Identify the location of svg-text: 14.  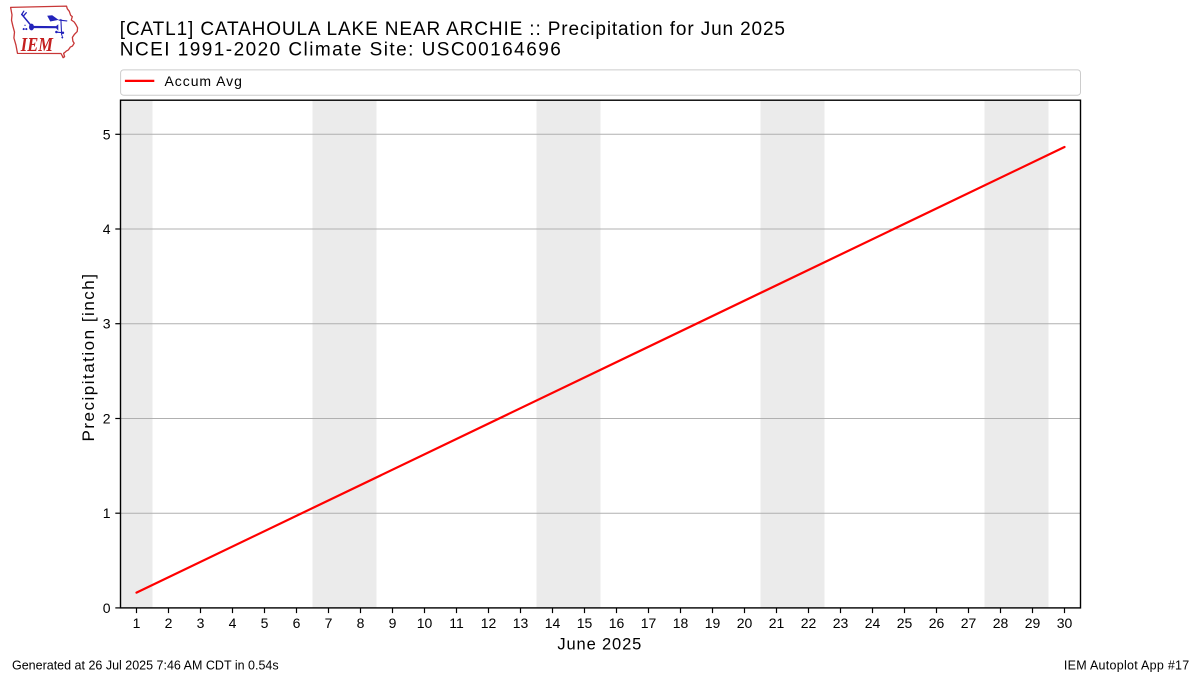
(553, 623).